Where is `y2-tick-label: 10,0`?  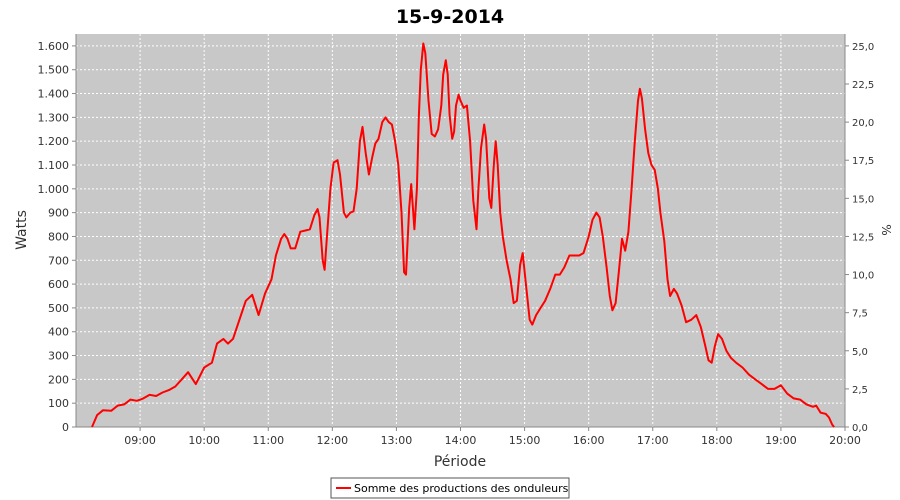
y2-tick-label: 10,0 is located at coordinates (863, 276).